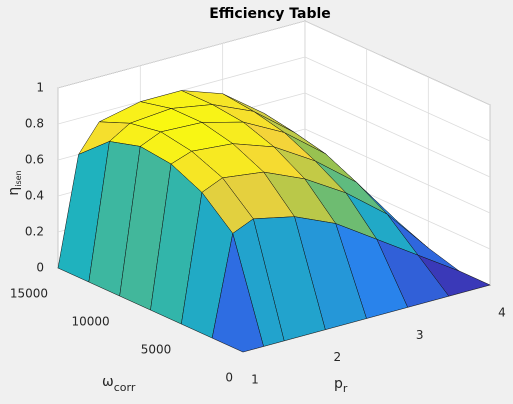 This screenshot has height=404, width=513. What do you see at coordinates (255, 380) in the screenshot?
I see `x-tick-label: 1` at bounding box center [255, 380].